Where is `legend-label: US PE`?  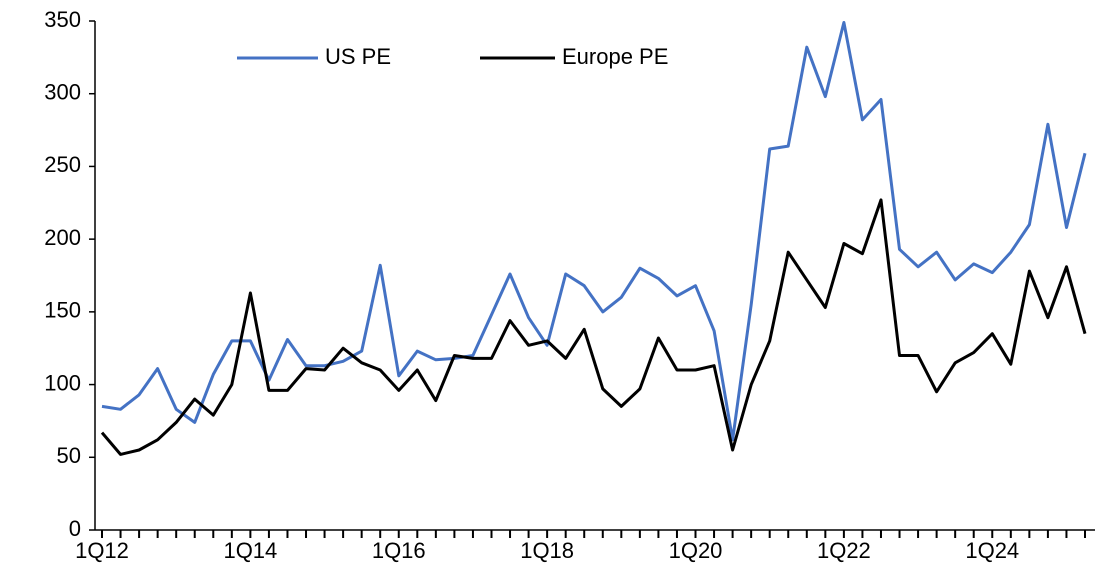
legend-label: US PE is located at coordinates (358, 56).